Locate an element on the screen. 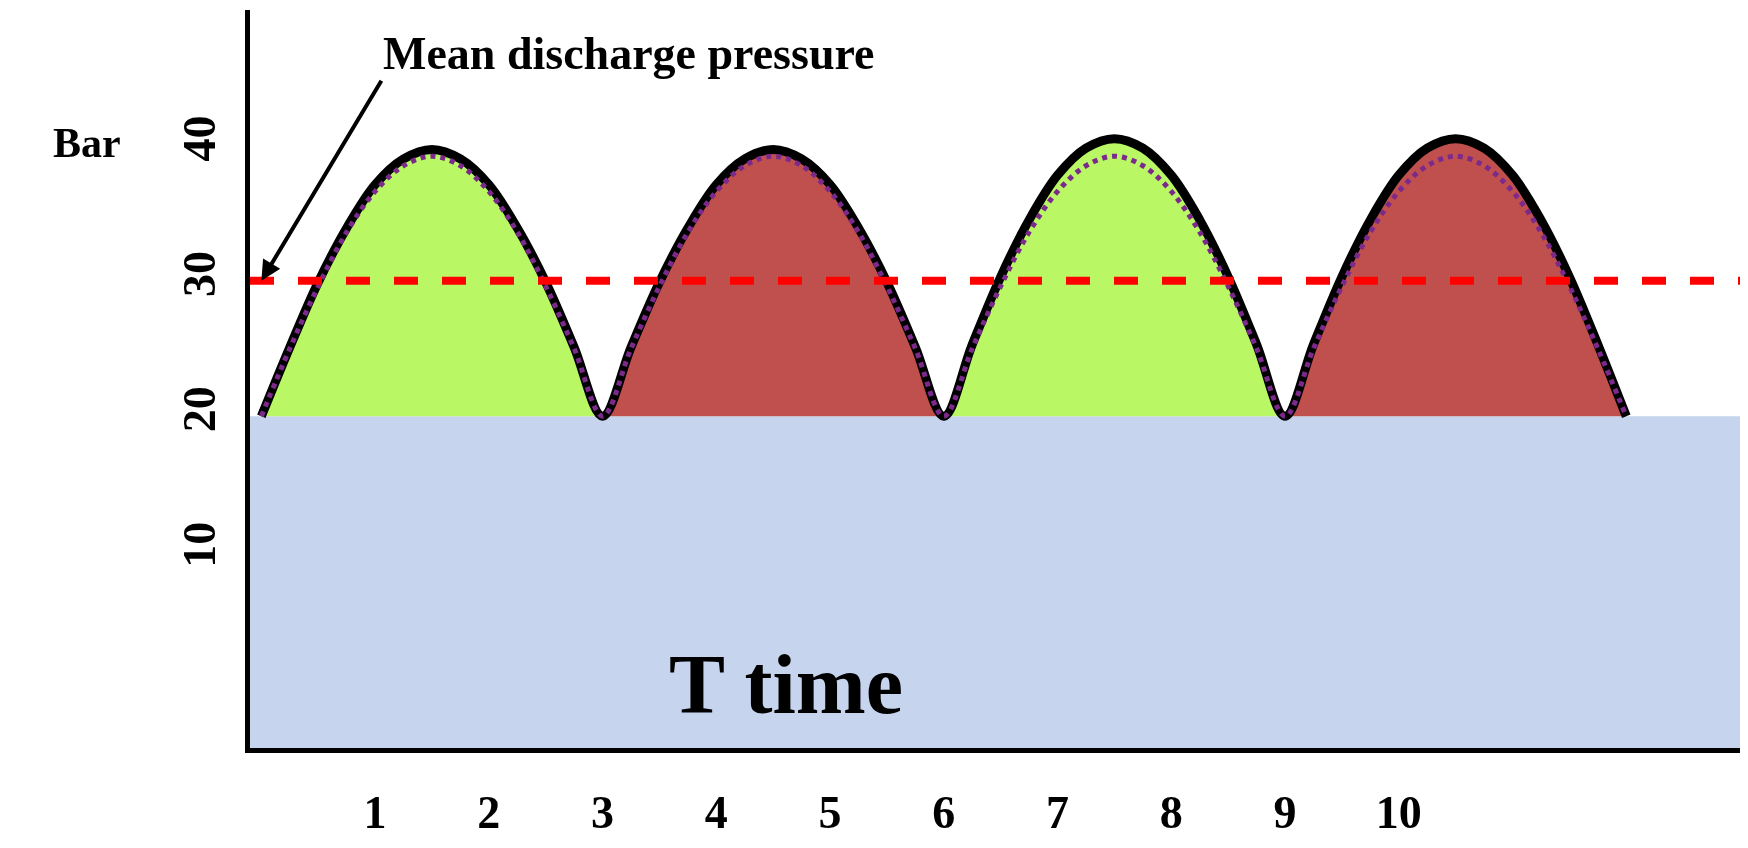 The image size is (1748, 848). y-tick-label: 40 is located at coordinates (199, 138).